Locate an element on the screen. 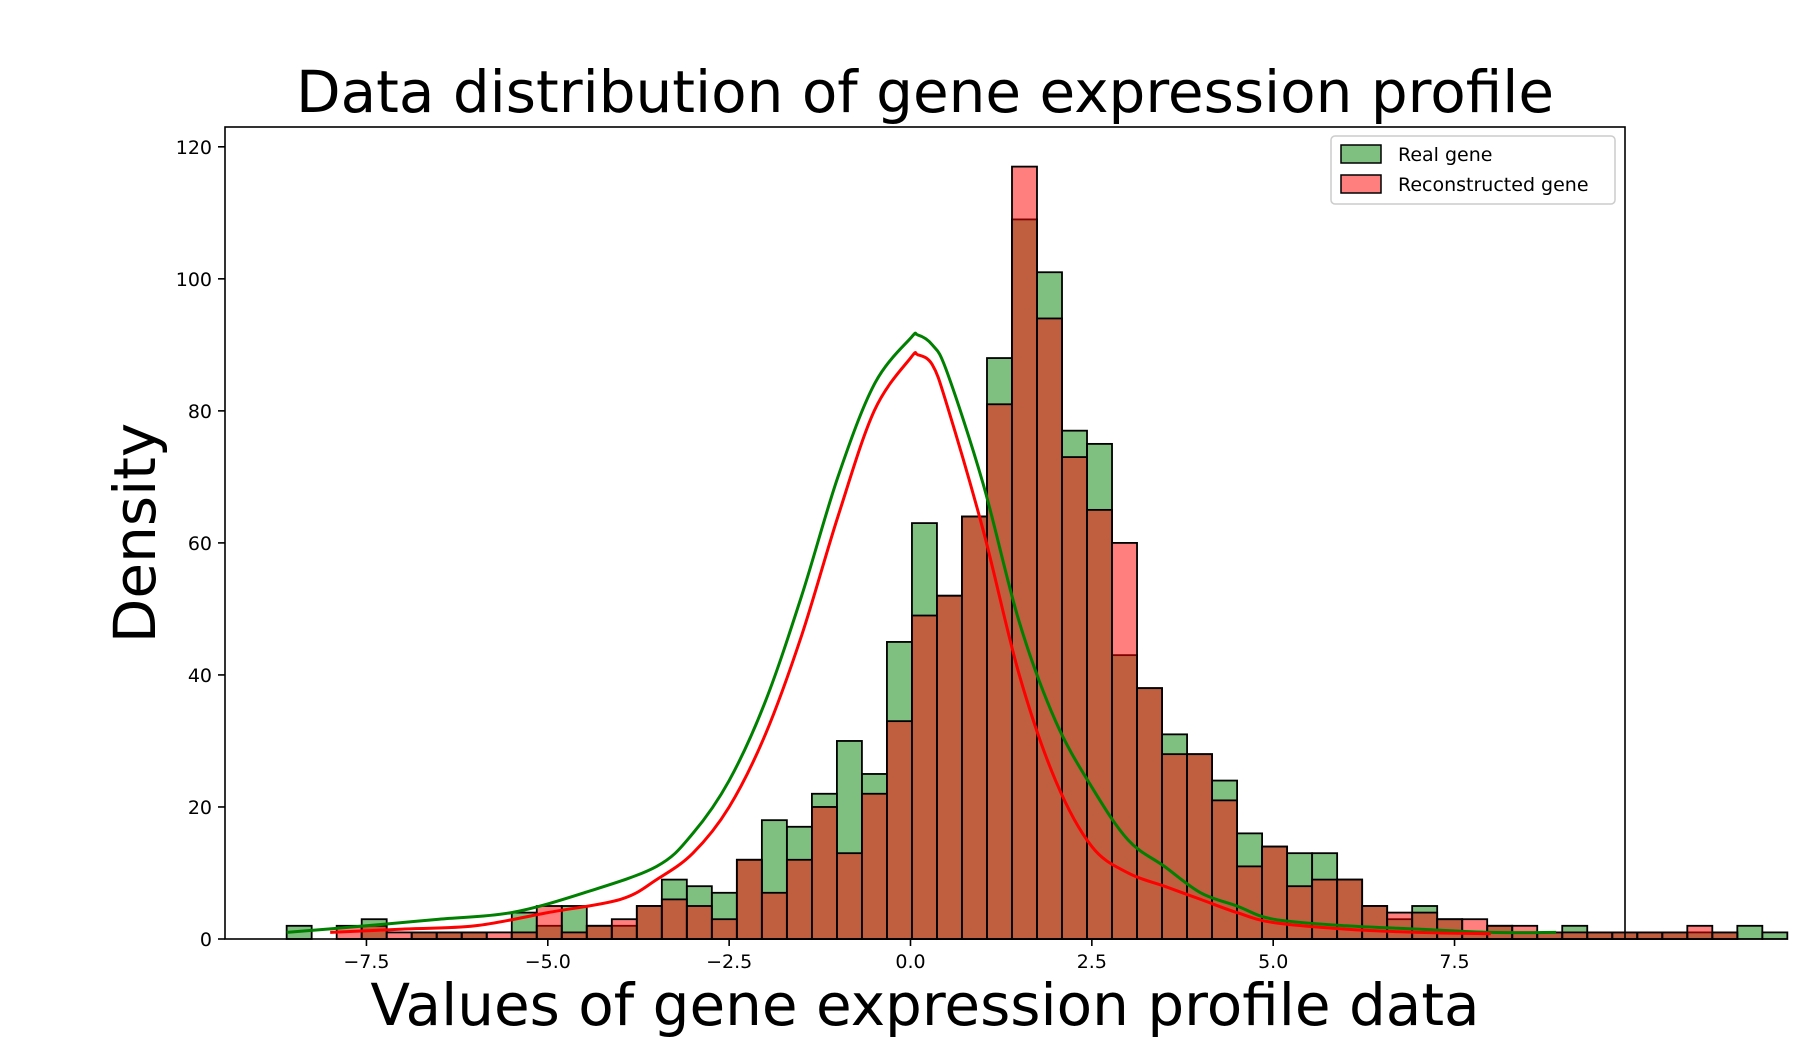 Image resolution: width=1800 pixels, height=1050 pixels. y-tick-label: 80 is located at coordinates (200, 412).